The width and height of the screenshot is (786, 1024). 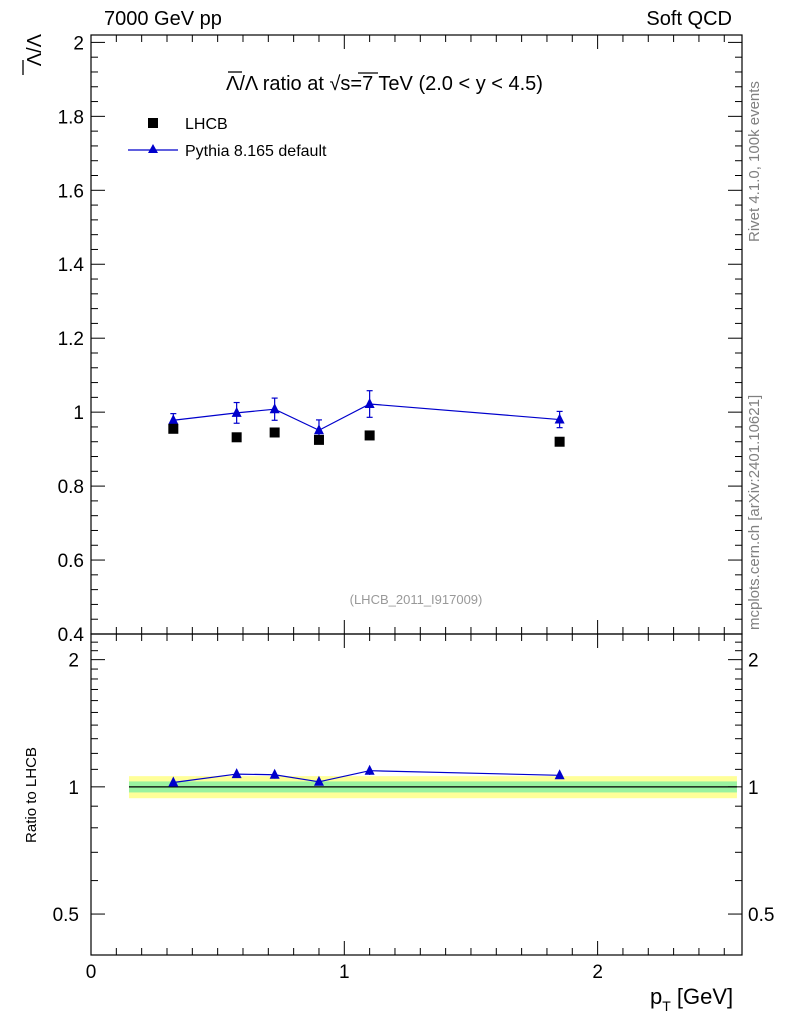 I want to click on y-tick-label: 1.8, so click(x=71, y=117).